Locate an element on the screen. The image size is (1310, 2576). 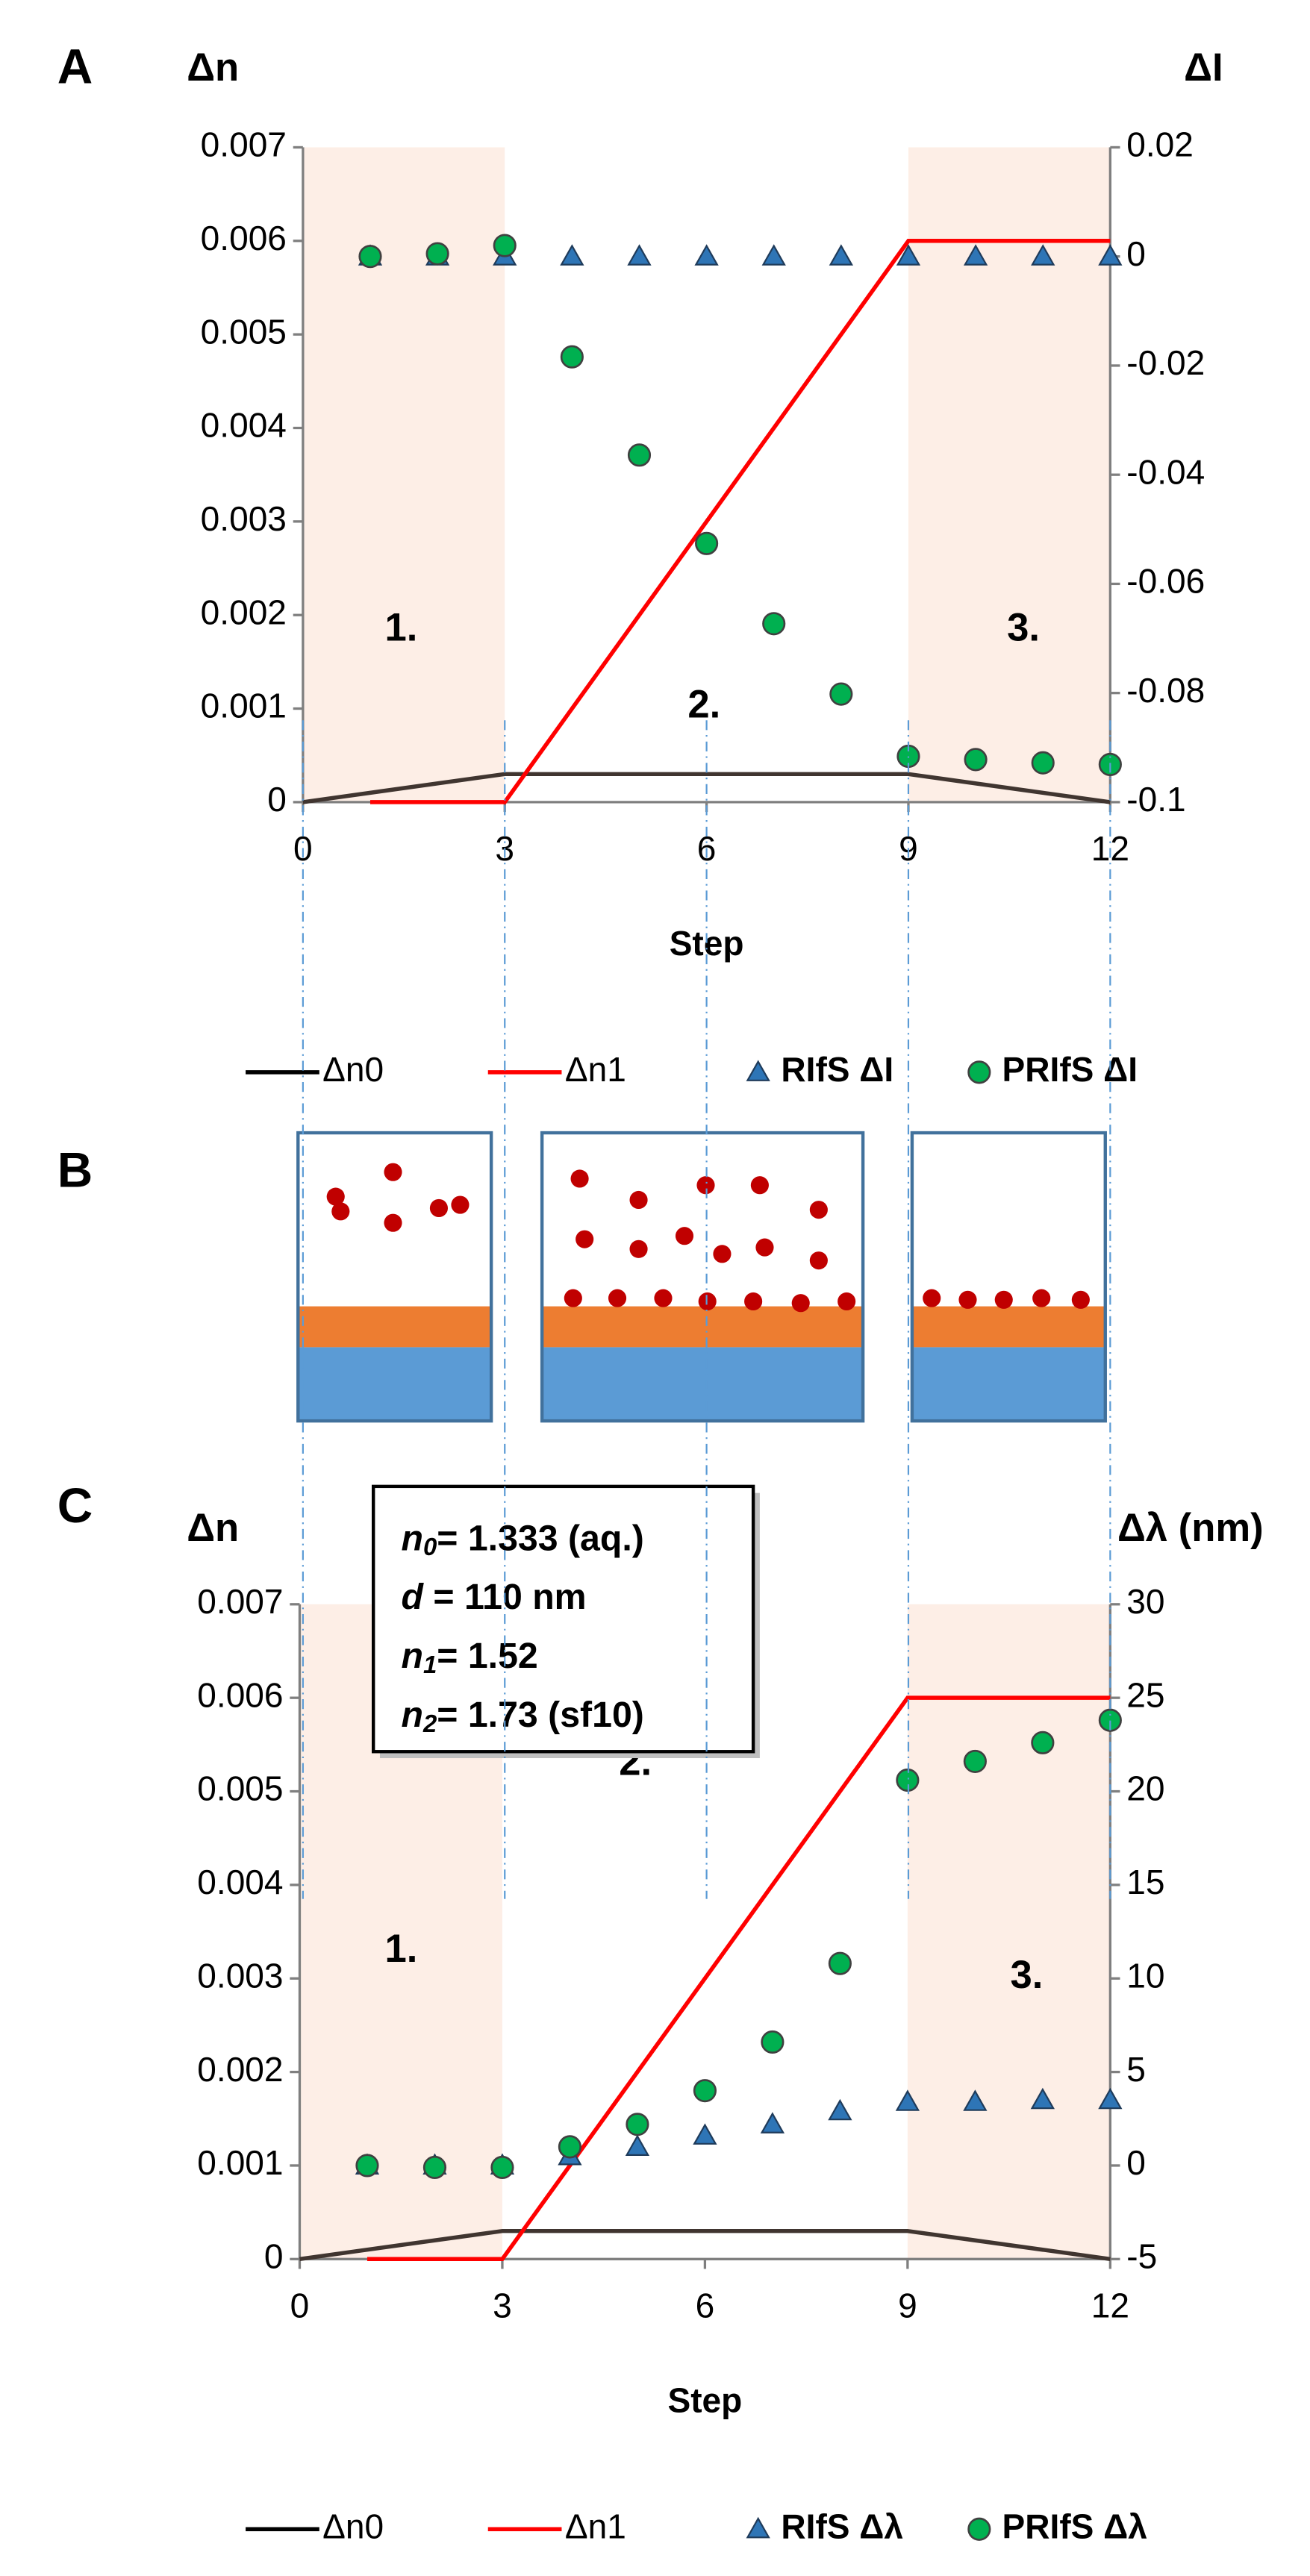
info-text: = 1.52 is located at coordinates (487, 1656).